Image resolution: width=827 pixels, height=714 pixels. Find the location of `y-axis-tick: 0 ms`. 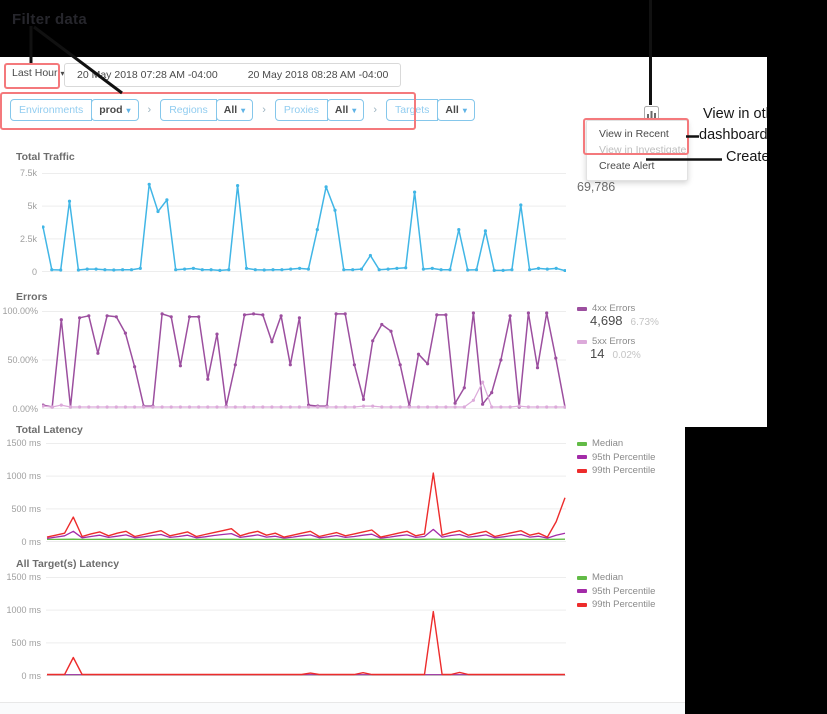

y-axis-tick: 0 ms is located at coordinates (31, 676).